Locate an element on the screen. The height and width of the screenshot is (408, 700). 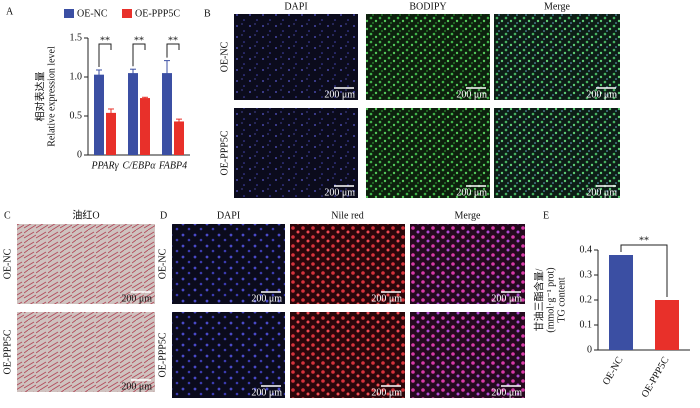
y-axis-label: (mmol·g⁻¹ prot) is located at coordinates (550, 299).